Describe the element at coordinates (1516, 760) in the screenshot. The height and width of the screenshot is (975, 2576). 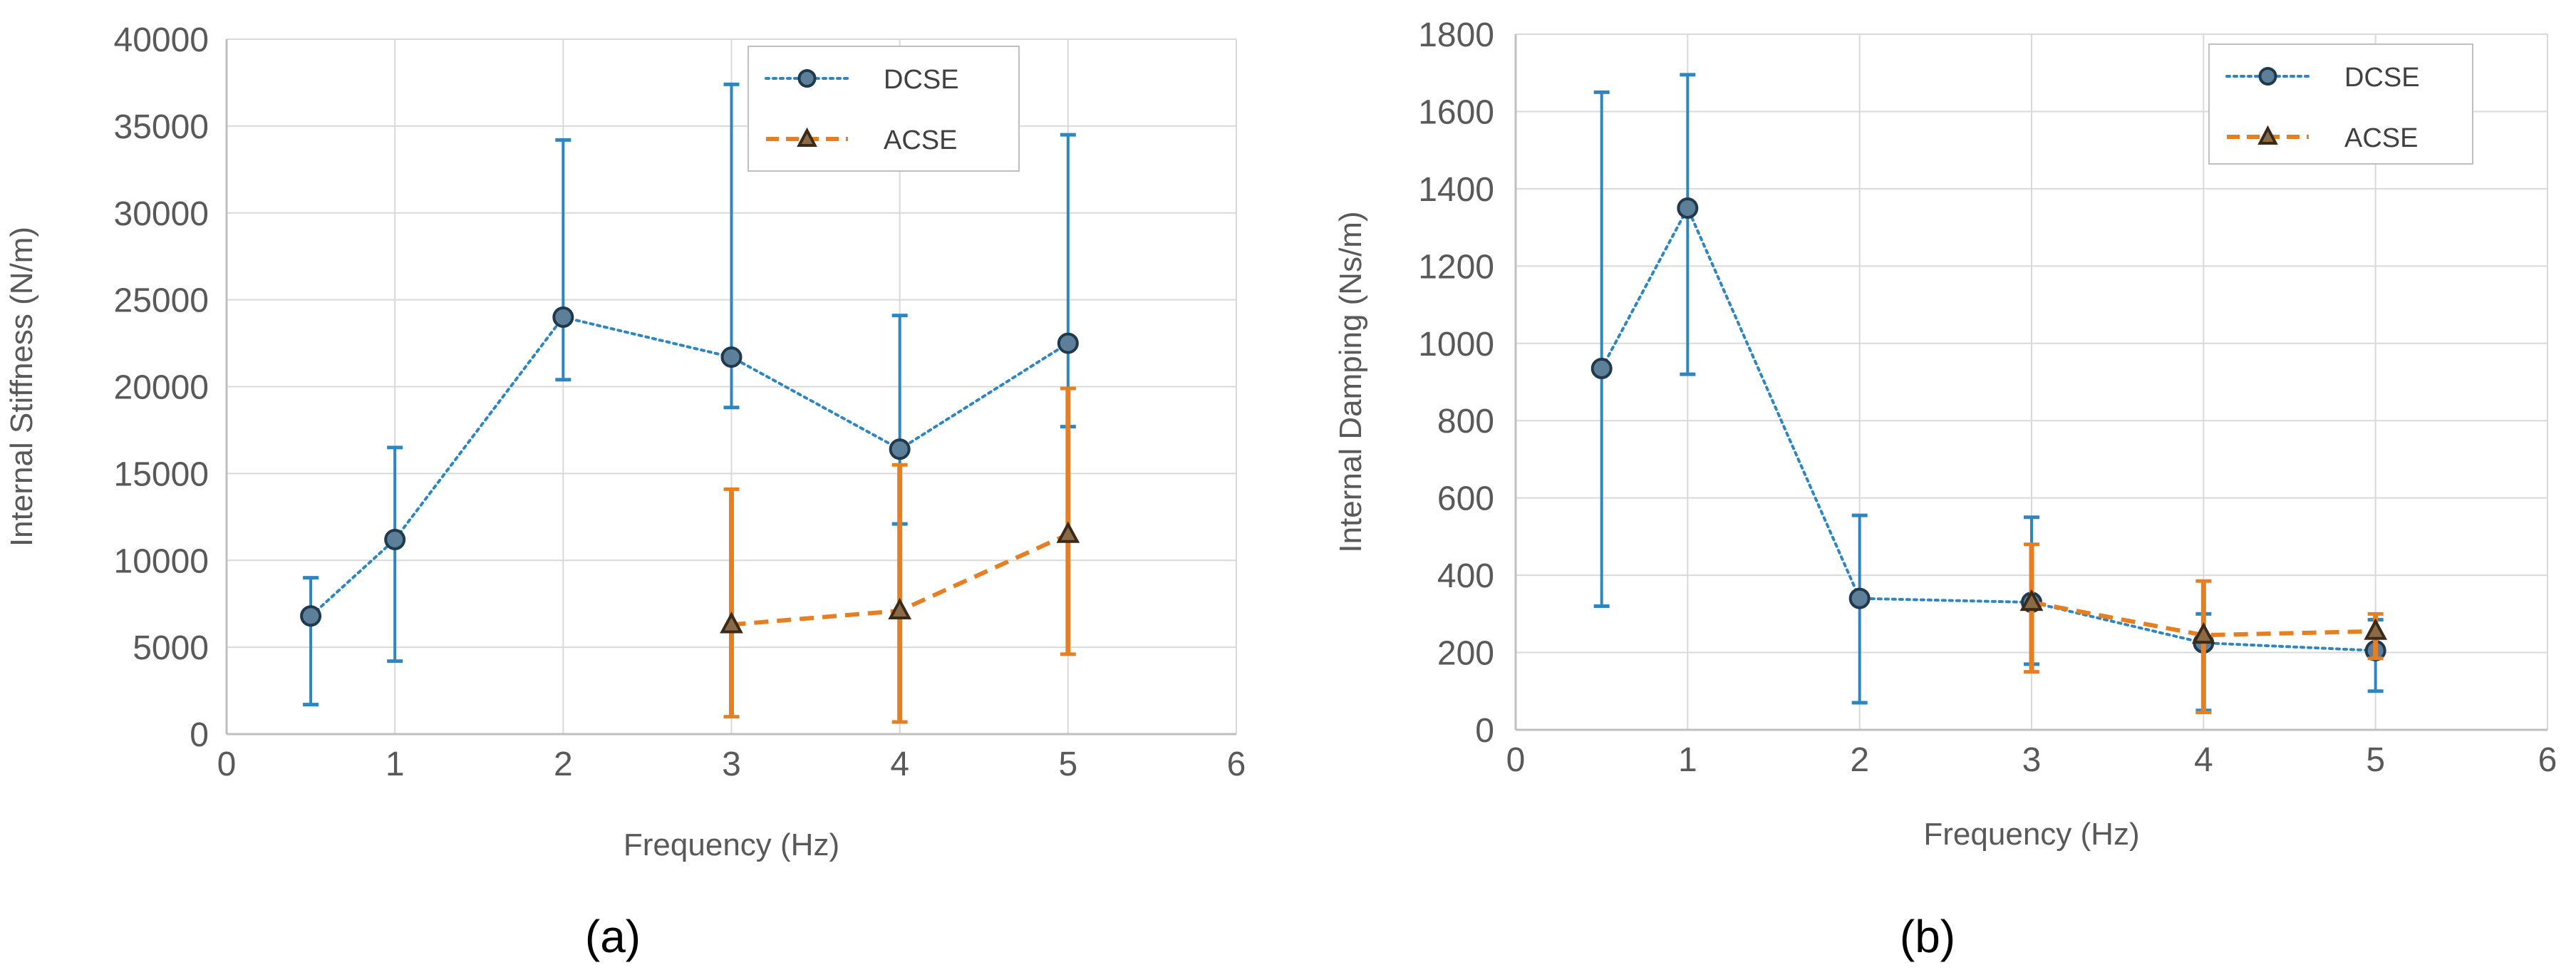
I see `chart-b-x-tick-label: 0` at that location.